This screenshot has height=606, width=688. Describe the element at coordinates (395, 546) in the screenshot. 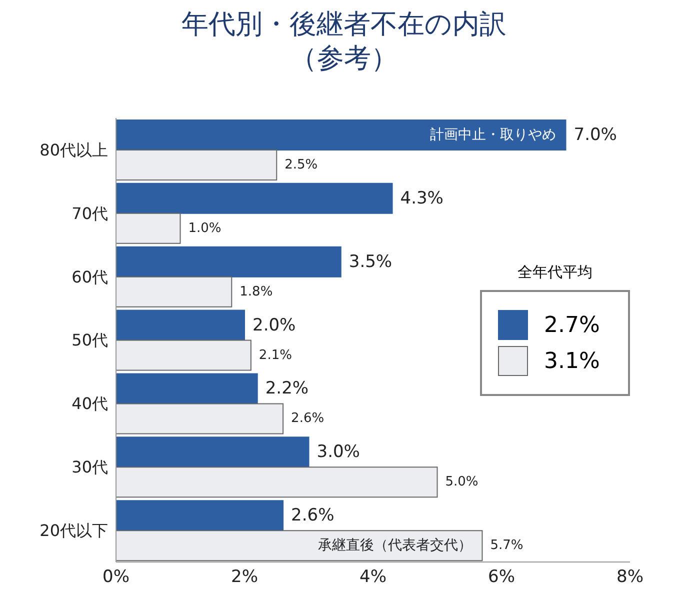

I see `series-label: 承継直後（代表者交代）` at that location.